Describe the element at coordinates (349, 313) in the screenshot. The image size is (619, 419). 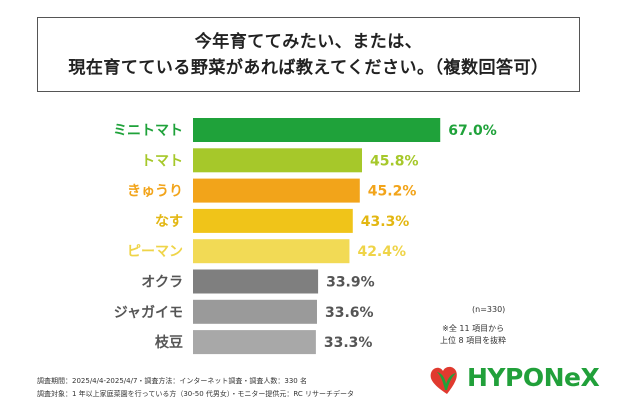
I see `value-label: 33.6%` at that location.